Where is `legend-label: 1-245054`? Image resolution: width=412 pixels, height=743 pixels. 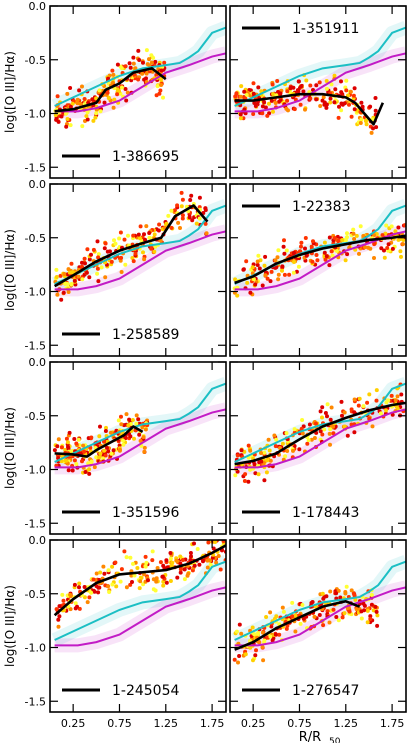 legend-label: 1-245054 is located at coordinates (145, 691).